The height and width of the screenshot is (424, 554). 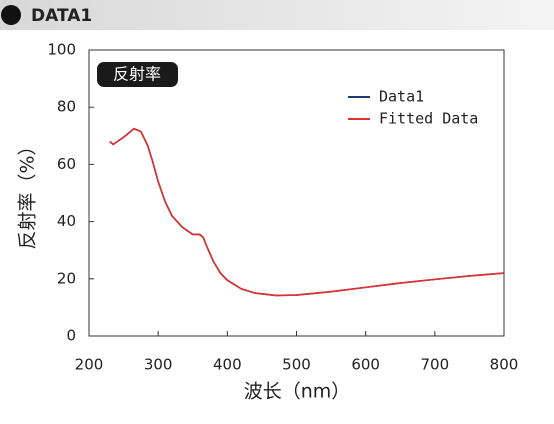 What do you see at coordinates (66, 164) in the screenshot?
I see `y-tick-label: 60` at bounding box center [66, 164].